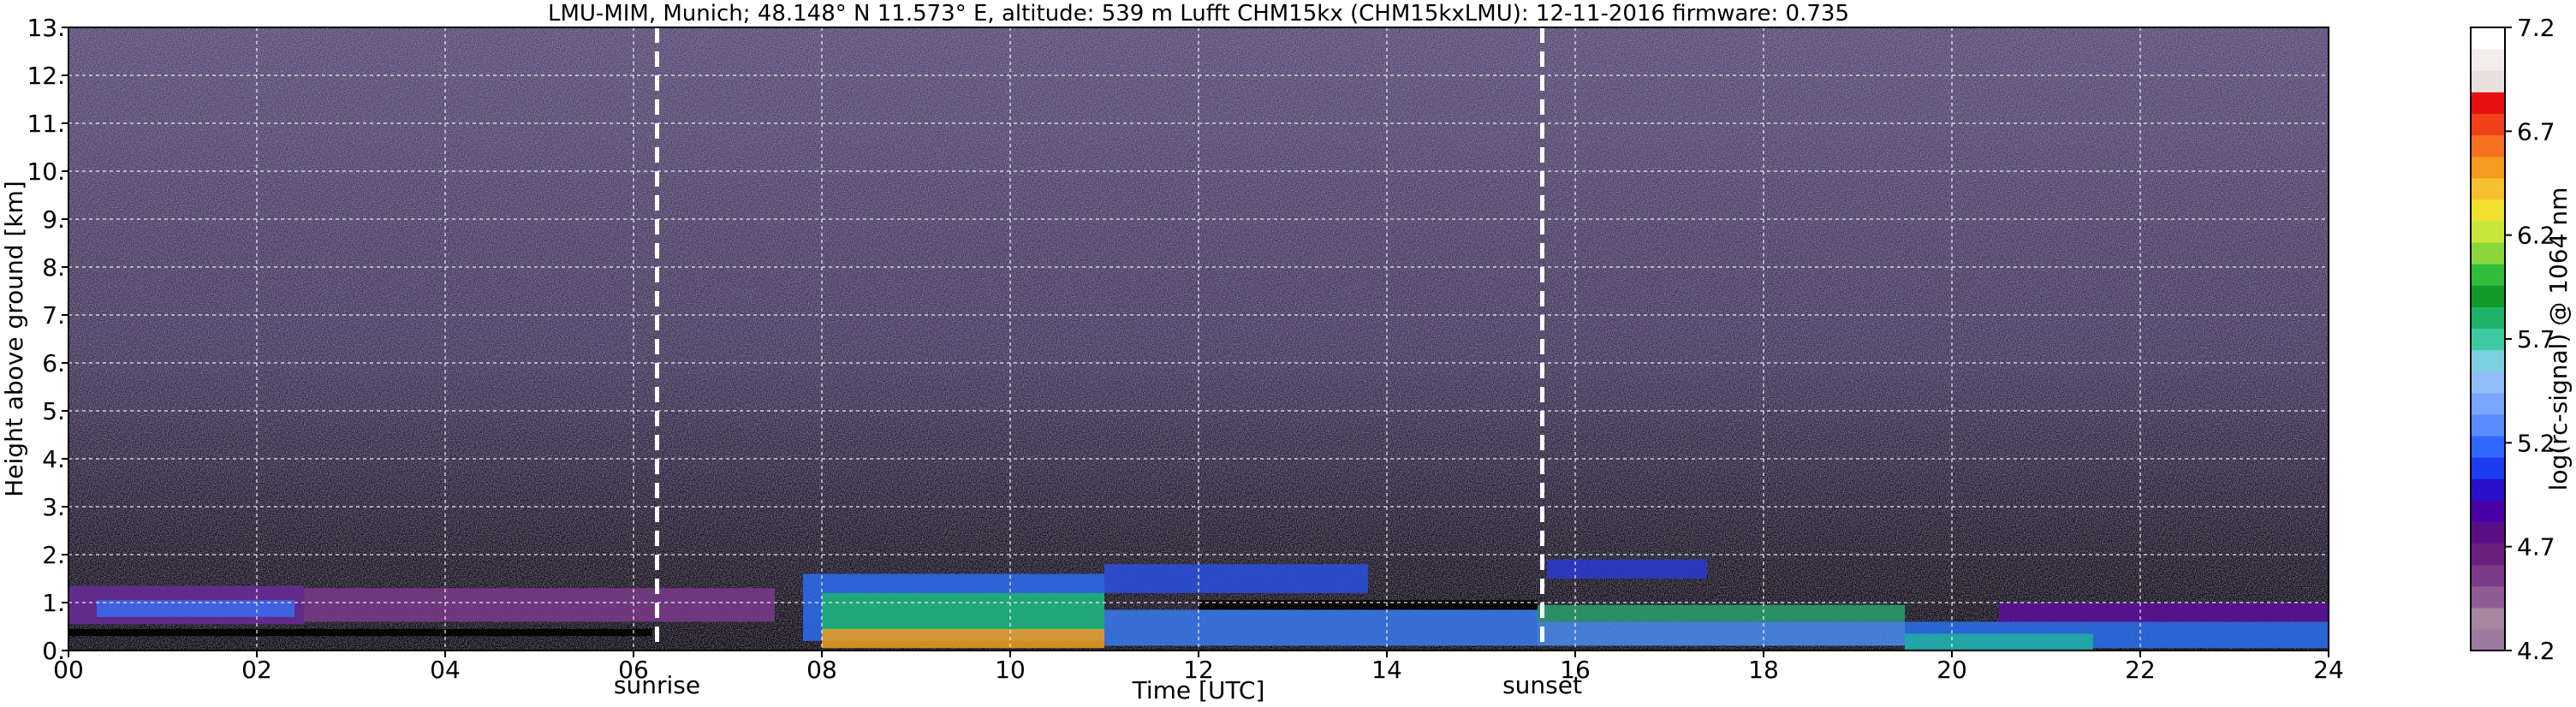 Image resolution: width=2576 pixels, height=707 pixels. I want to click on x-tick-label: 12, so click(1198, 670).